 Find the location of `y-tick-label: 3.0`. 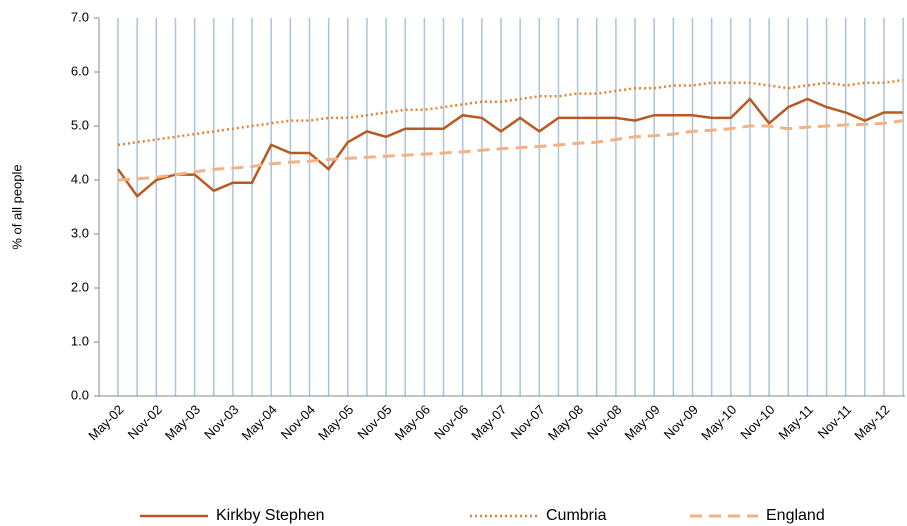

y-tick-label: 3.0 is located at coordinates (80, 232).